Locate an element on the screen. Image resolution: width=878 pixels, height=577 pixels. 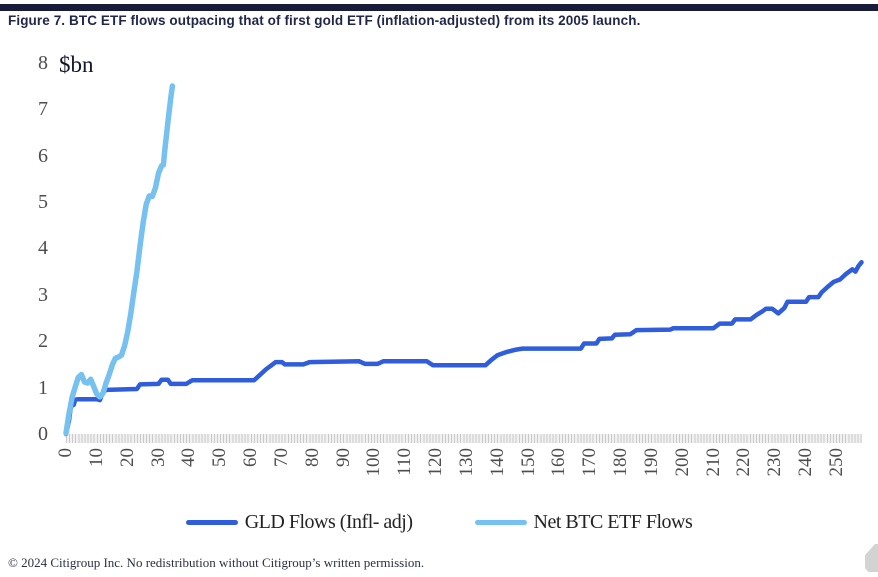
y-tick-label: 5 is located at coordinates (43, 202).